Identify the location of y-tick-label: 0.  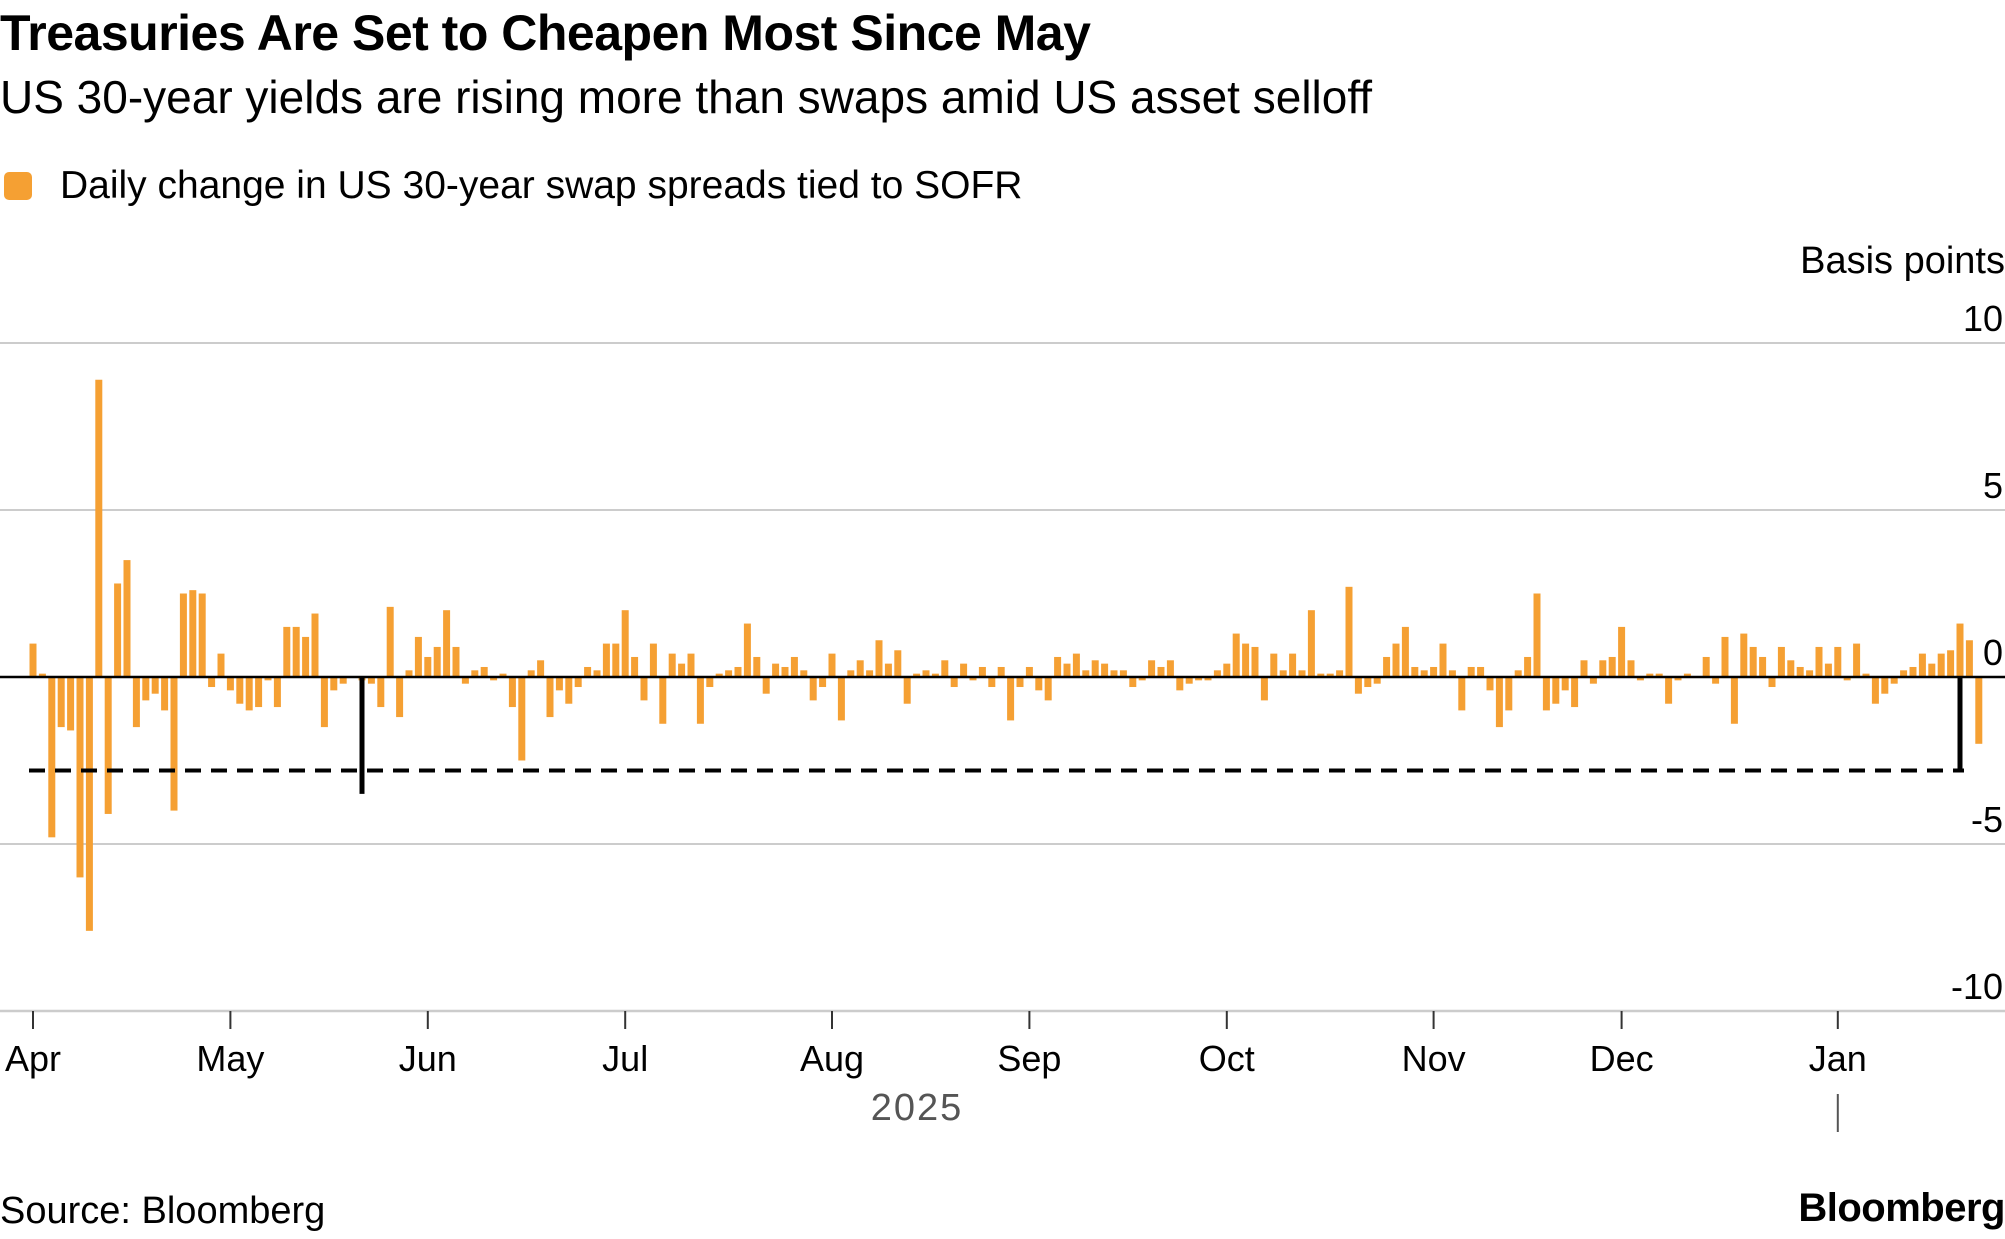
(1993, 652).